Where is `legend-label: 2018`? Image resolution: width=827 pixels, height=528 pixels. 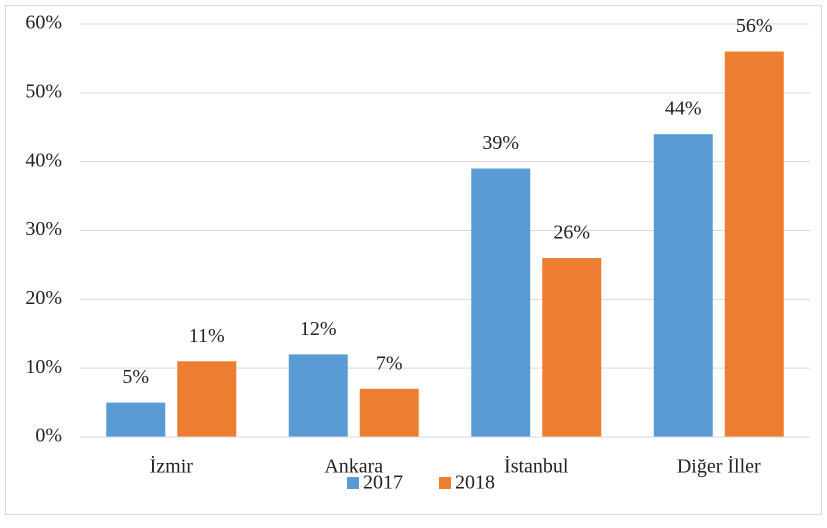 legend-label: 2018 is located at coordinates (475, 483).